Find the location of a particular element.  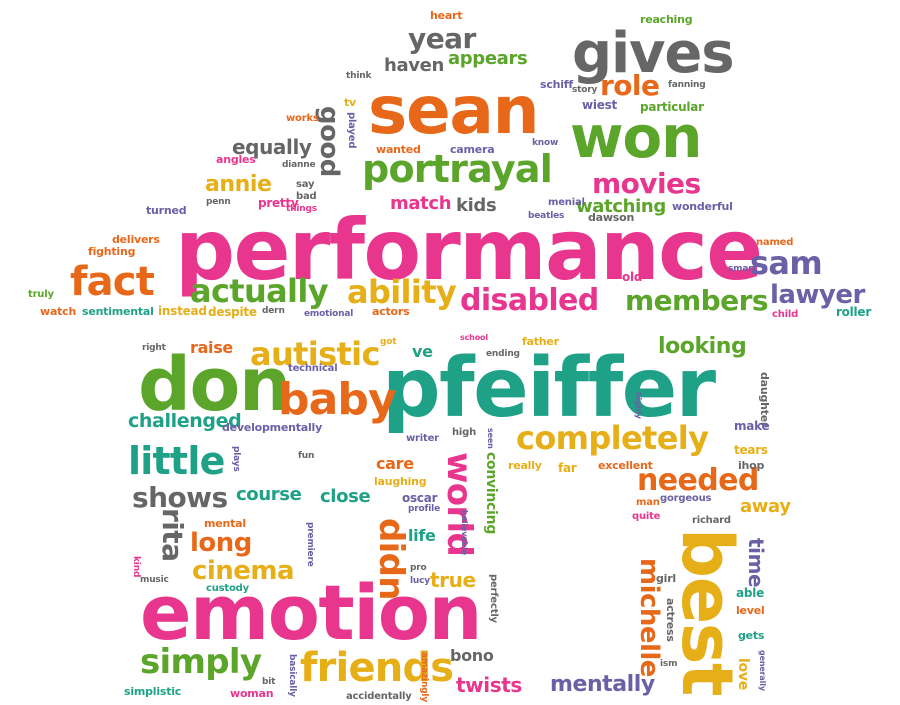

word: time is located at coordinates (756, 563).